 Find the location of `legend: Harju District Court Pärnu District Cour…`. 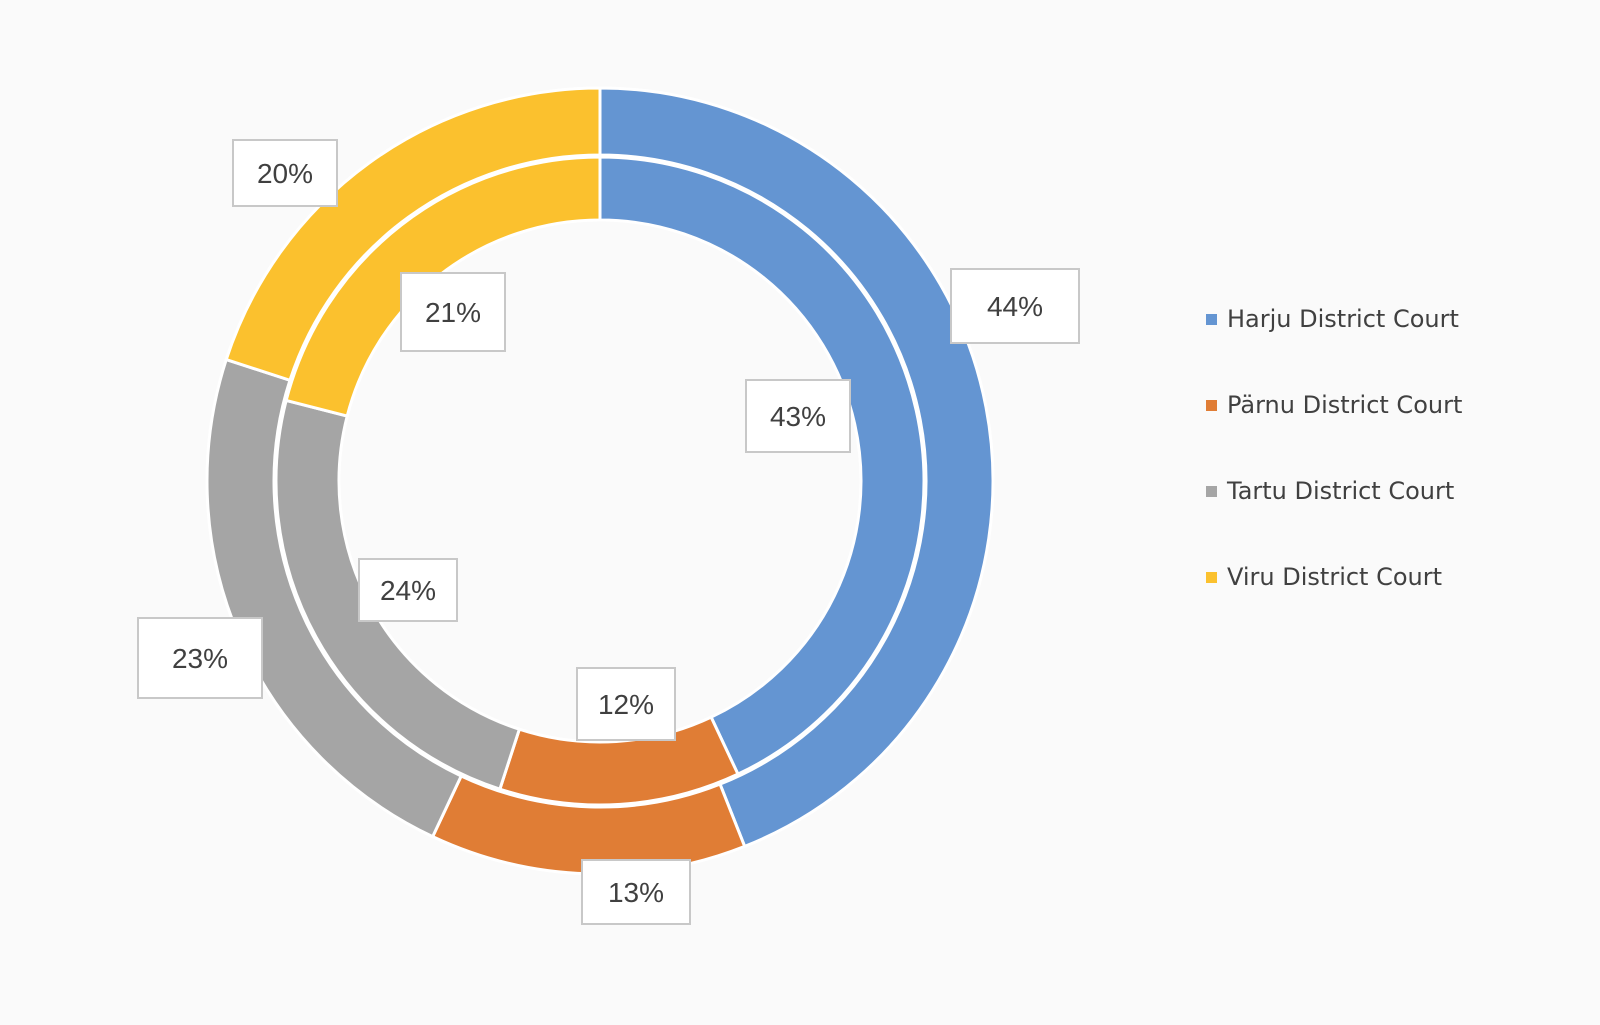

legend: Harju District Court Pärnu District Cour… is located at coordinates (1396, 476).